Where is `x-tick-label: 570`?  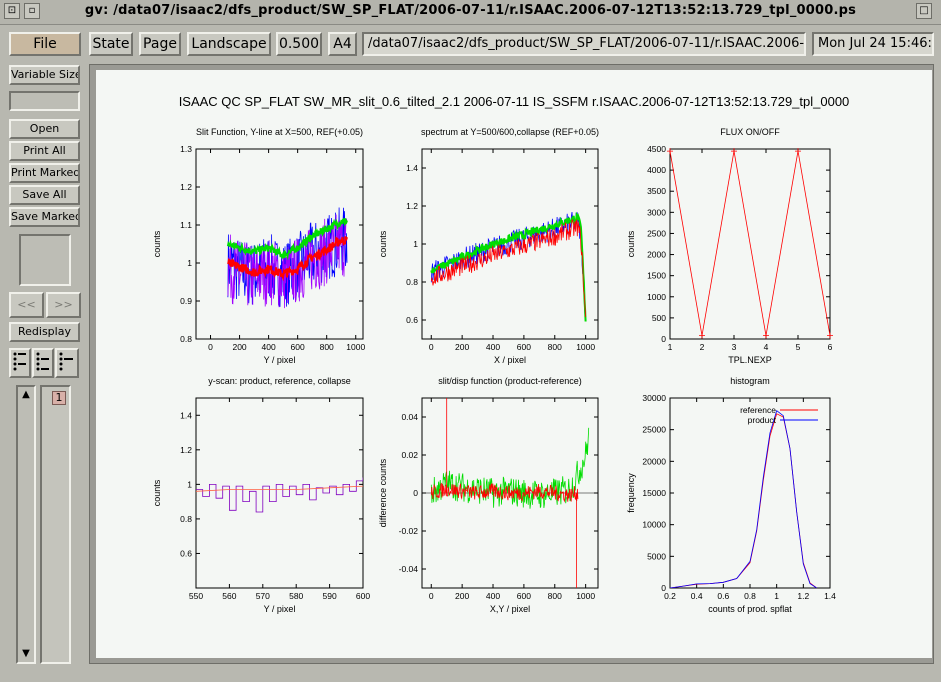 x-tick-label: 570 is located at coordinates (263, 596).